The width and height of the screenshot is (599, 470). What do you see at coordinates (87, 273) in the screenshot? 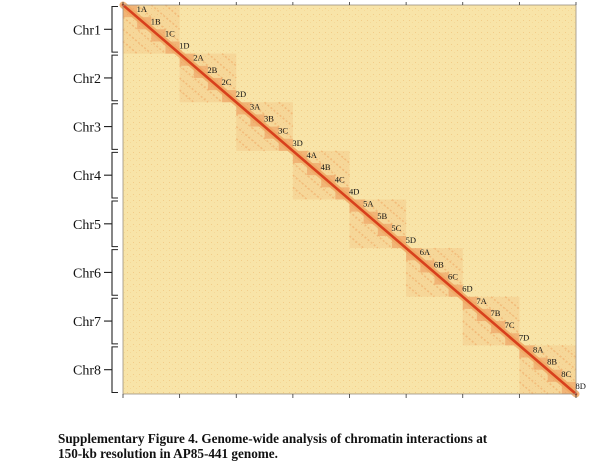
I see `chromosome-label: Chr6` at bounding box center [87, 273].